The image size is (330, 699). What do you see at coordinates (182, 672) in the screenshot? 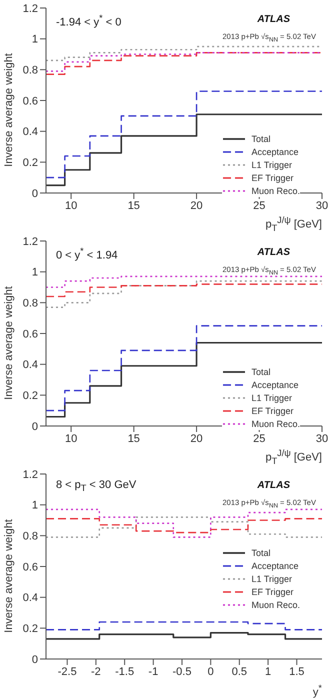
I see `x-tick-label: -0.5` at bounding box center [182, 672].